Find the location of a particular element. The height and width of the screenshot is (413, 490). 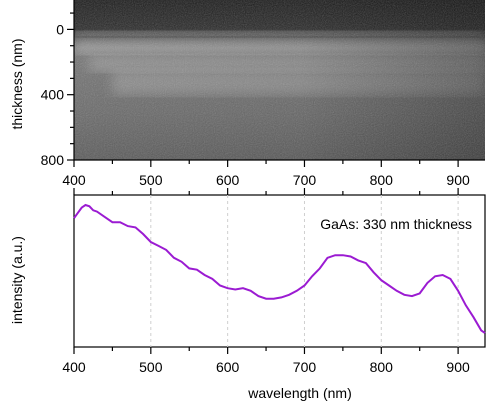

heatmap-x-axis: 400 500 600 700 800 900 is located at coordinates (273, 177).